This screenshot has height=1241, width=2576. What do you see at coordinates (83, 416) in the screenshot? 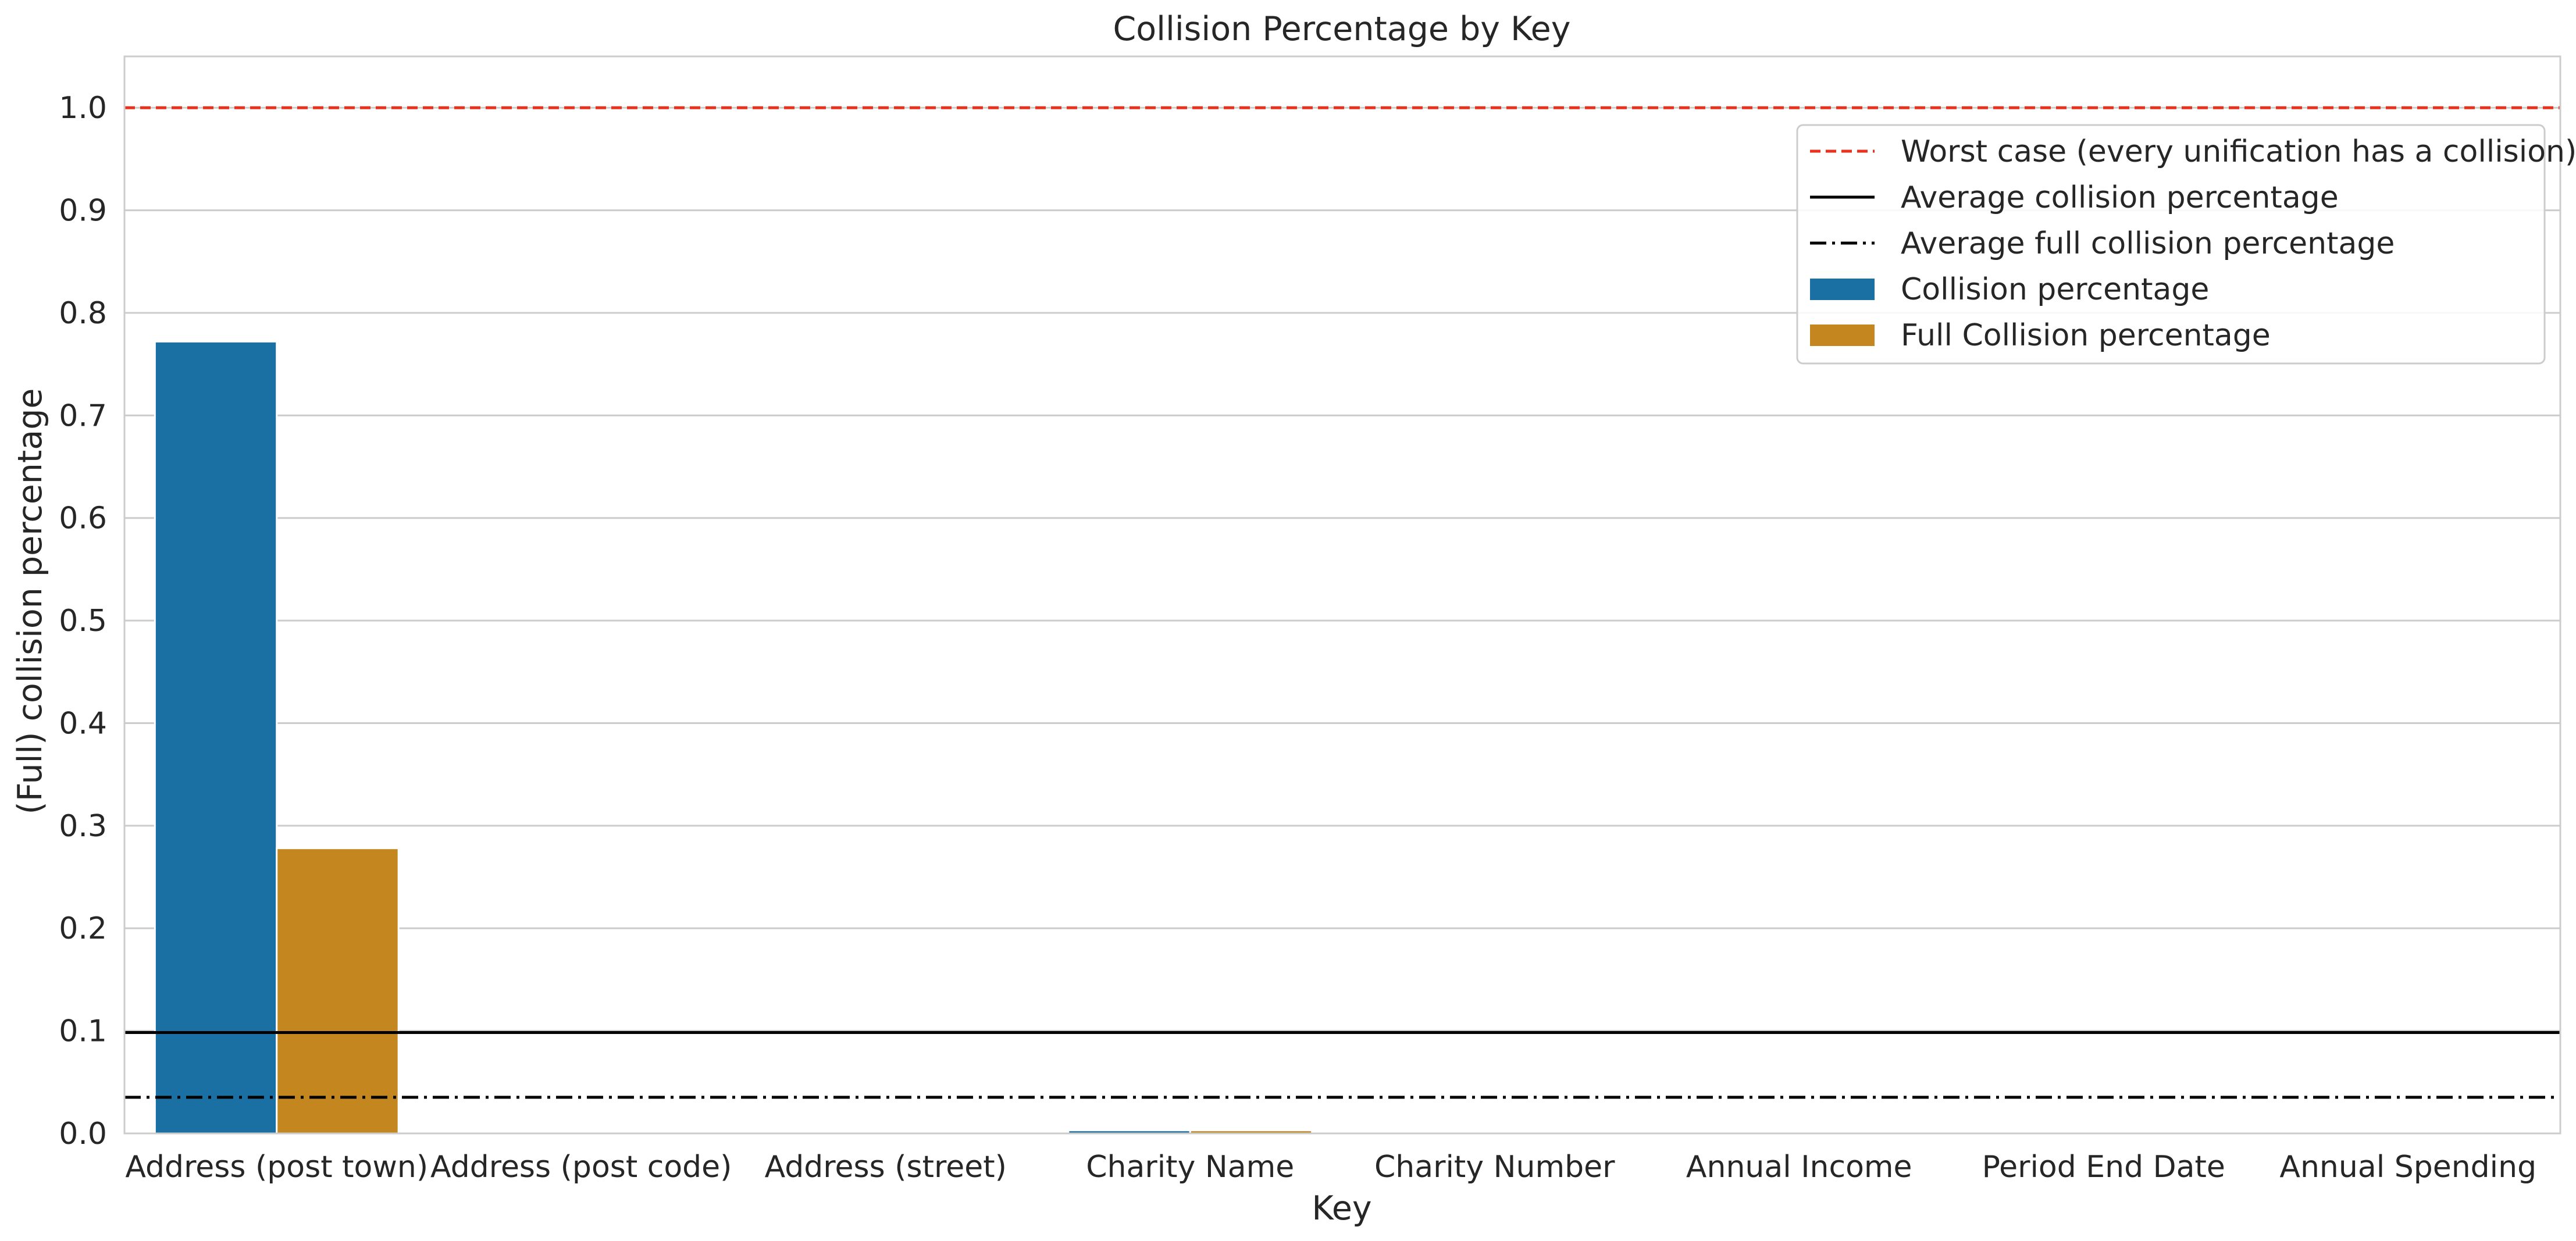
I see `y-tick-label: 0.7` at bounding box center [83, 416].